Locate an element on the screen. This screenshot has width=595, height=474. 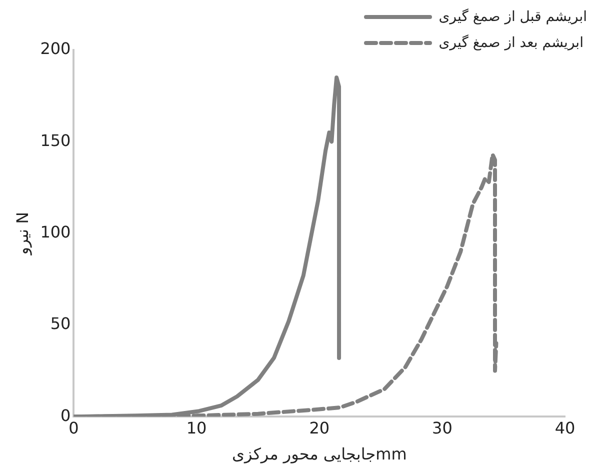
x-tick-label: 10 is located at coordinates (196, 428).